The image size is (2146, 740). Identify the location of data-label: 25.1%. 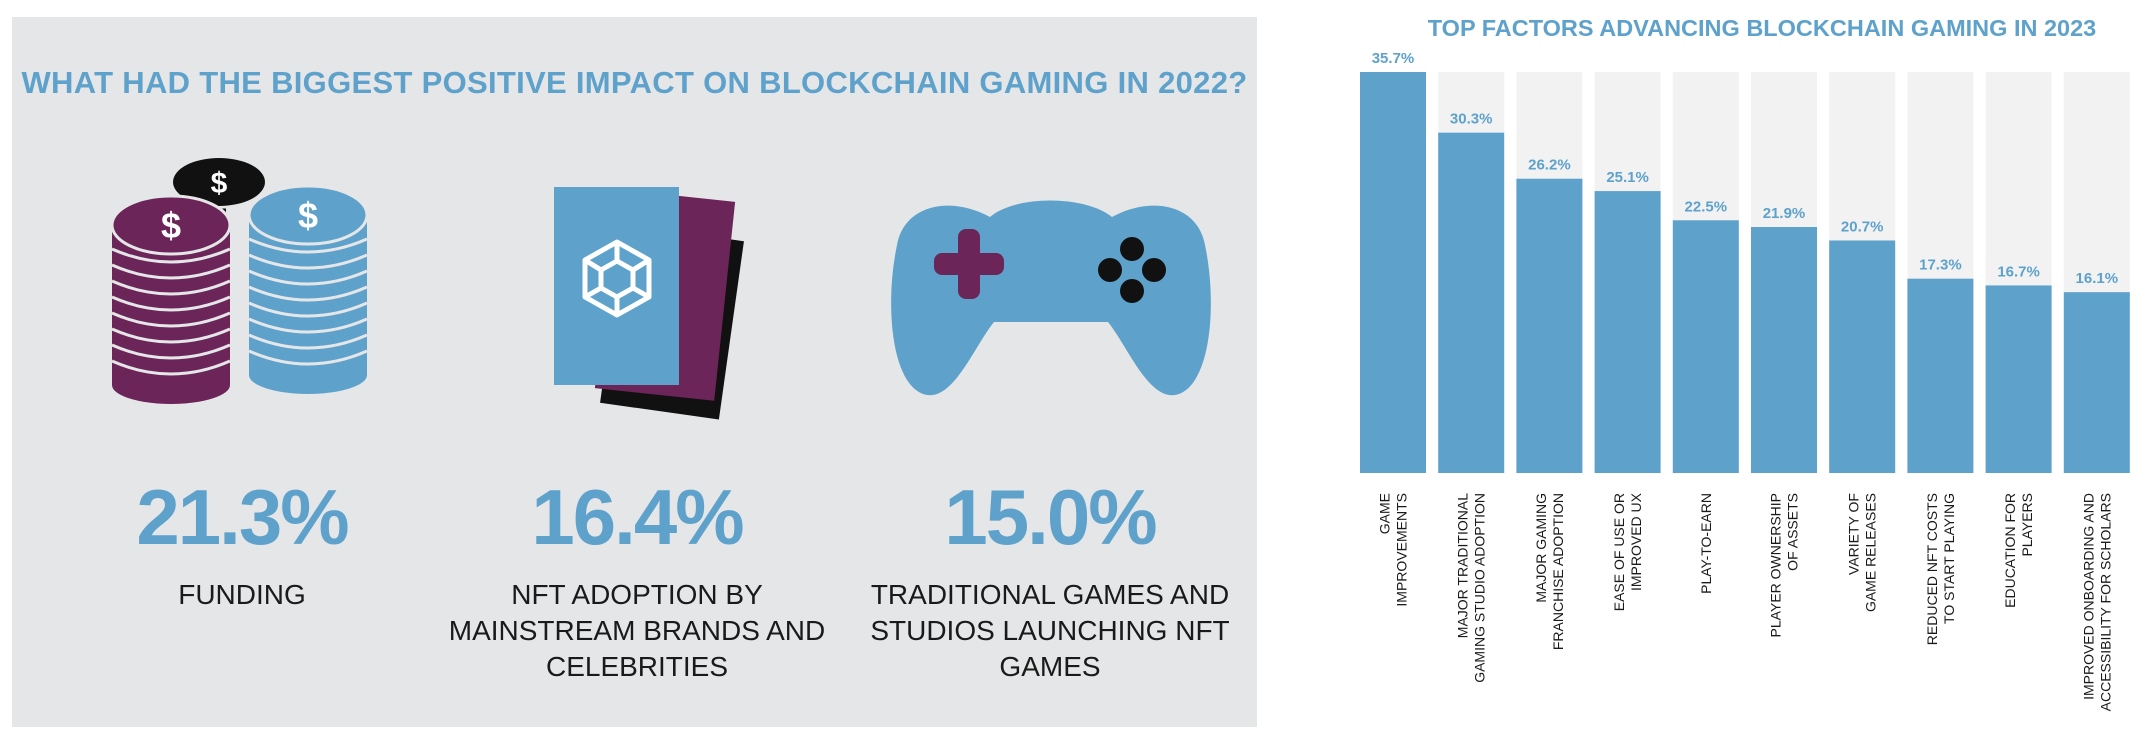
(1627, 177).